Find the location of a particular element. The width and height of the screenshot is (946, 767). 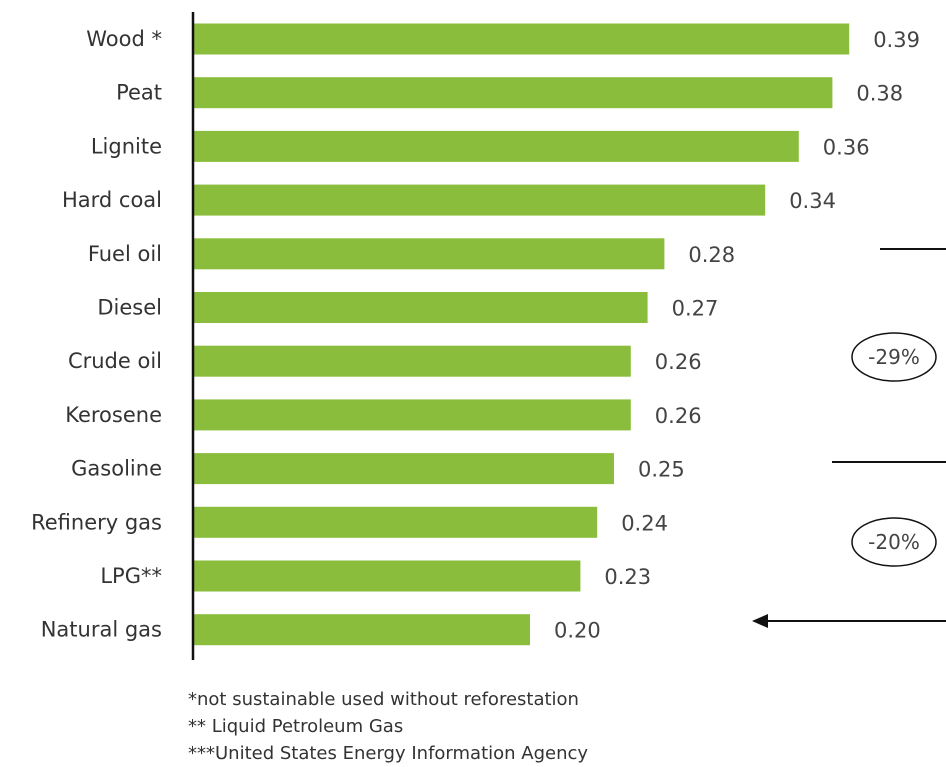

category-label-kerosene: Kerosene is located at coordinates (113, 415).